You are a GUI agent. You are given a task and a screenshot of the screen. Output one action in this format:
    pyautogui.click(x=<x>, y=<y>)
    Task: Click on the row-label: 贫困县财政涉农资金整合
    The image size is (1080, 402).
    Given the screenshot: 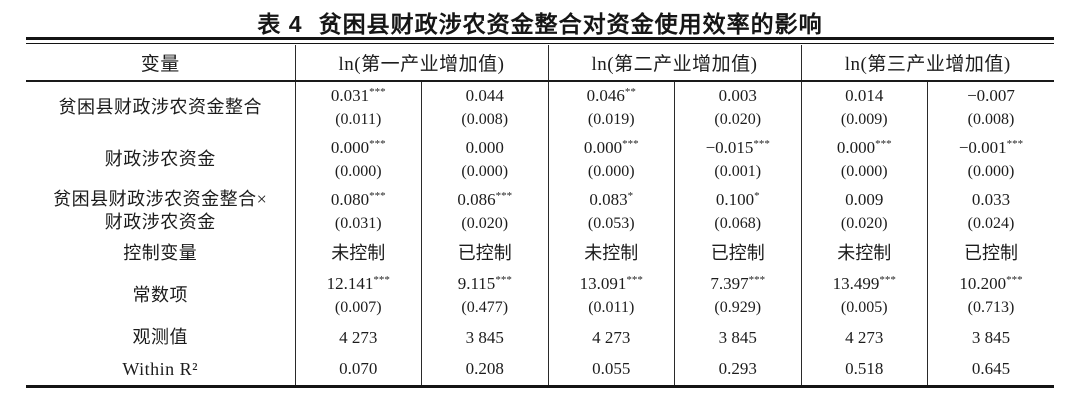 What is the action you would take?
    pyautogui.click(x=160, y=107)
    